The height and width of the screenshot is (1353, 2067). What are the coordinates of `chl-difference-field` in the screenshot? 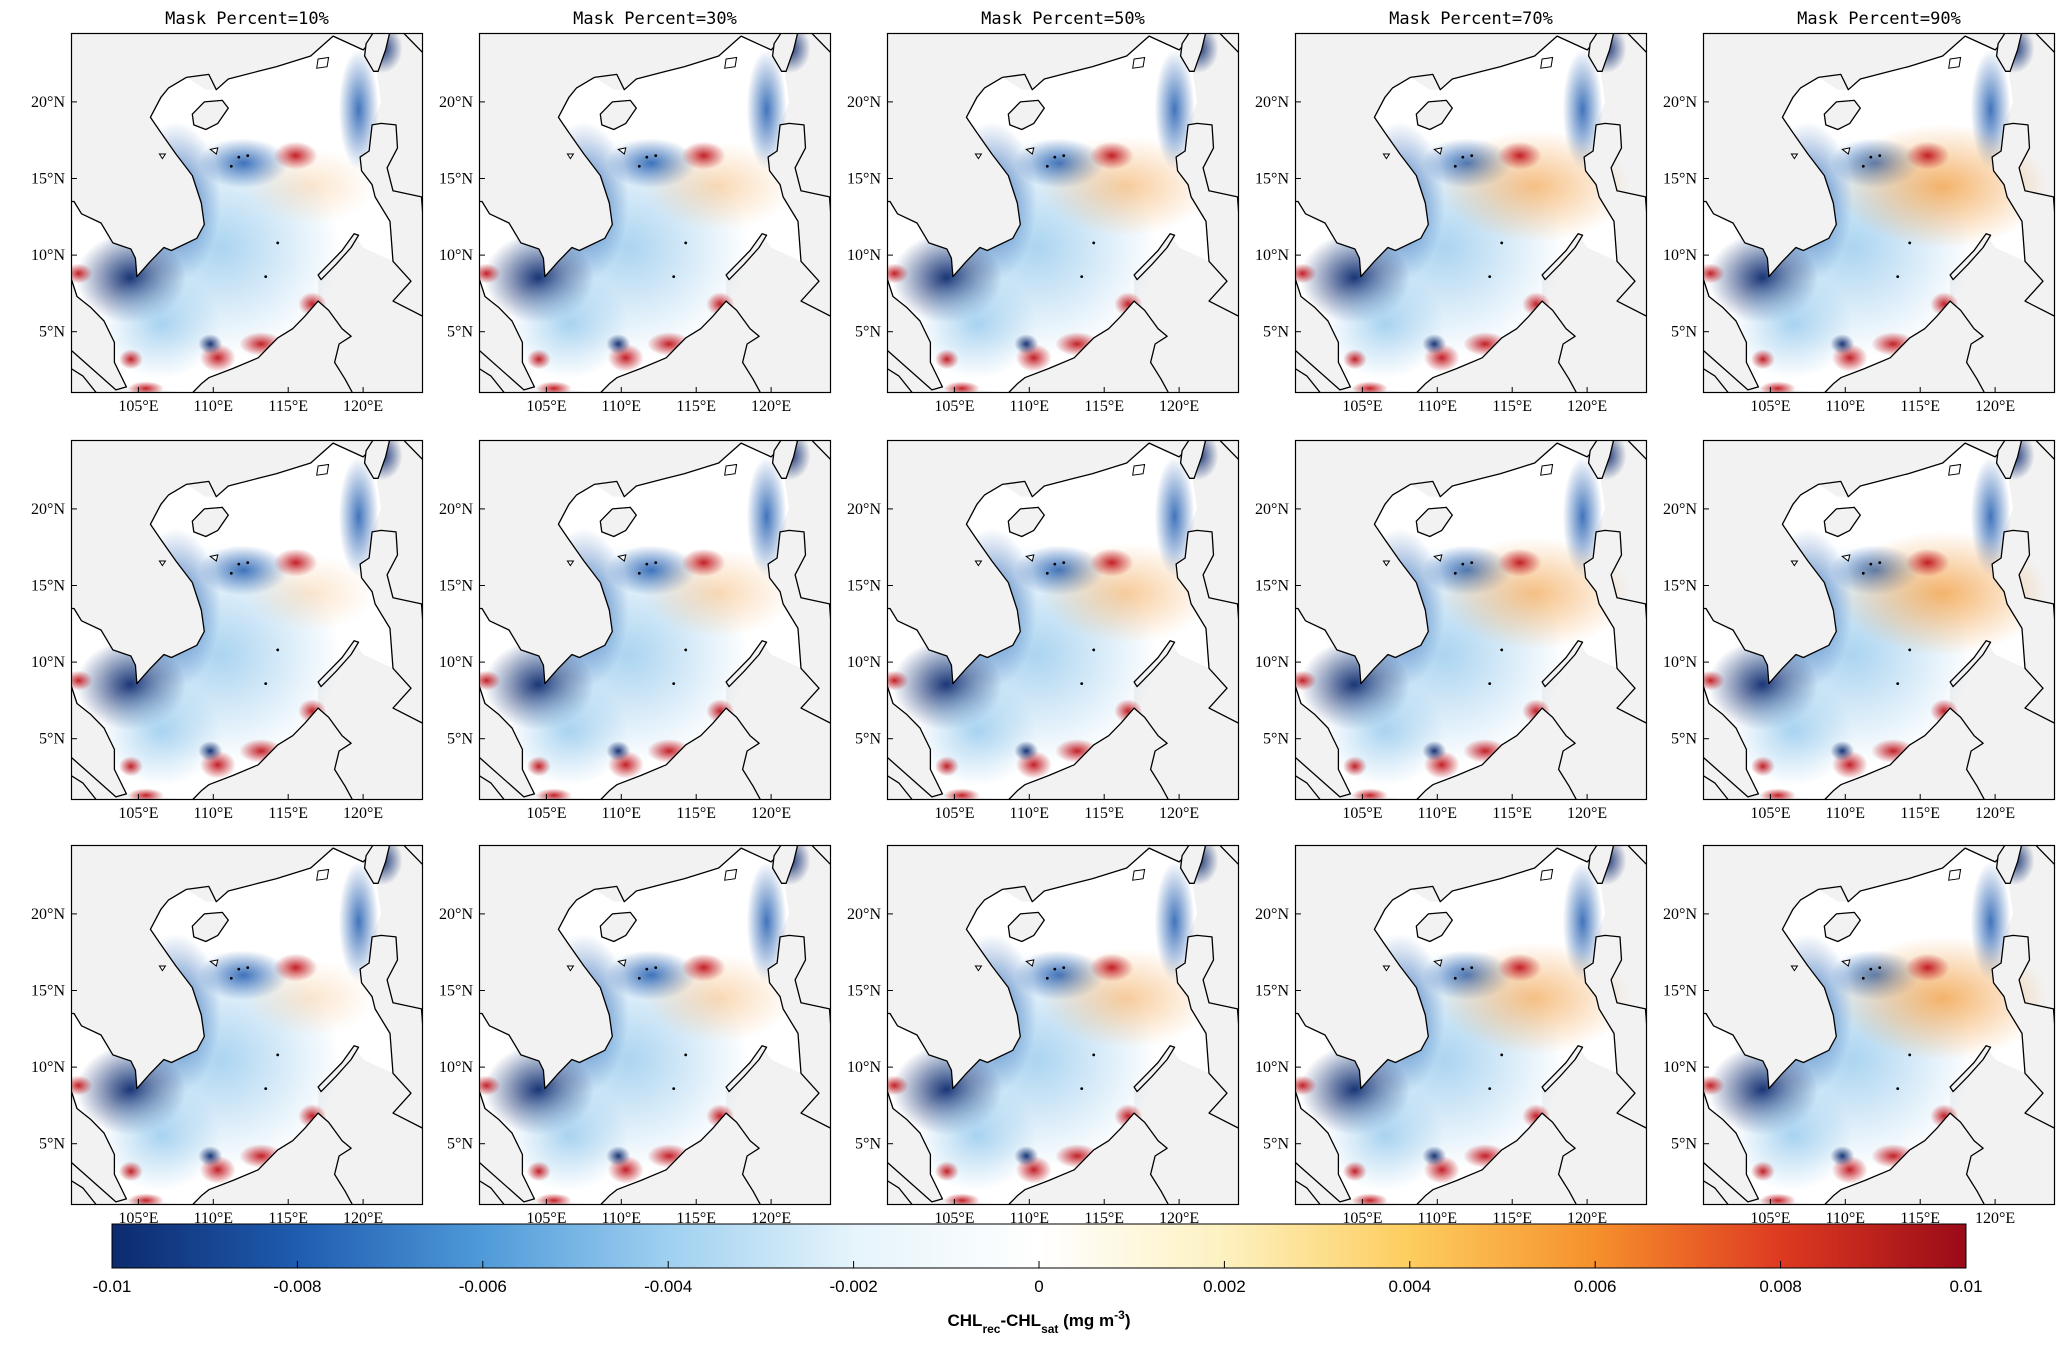 It's located at (237, 213).